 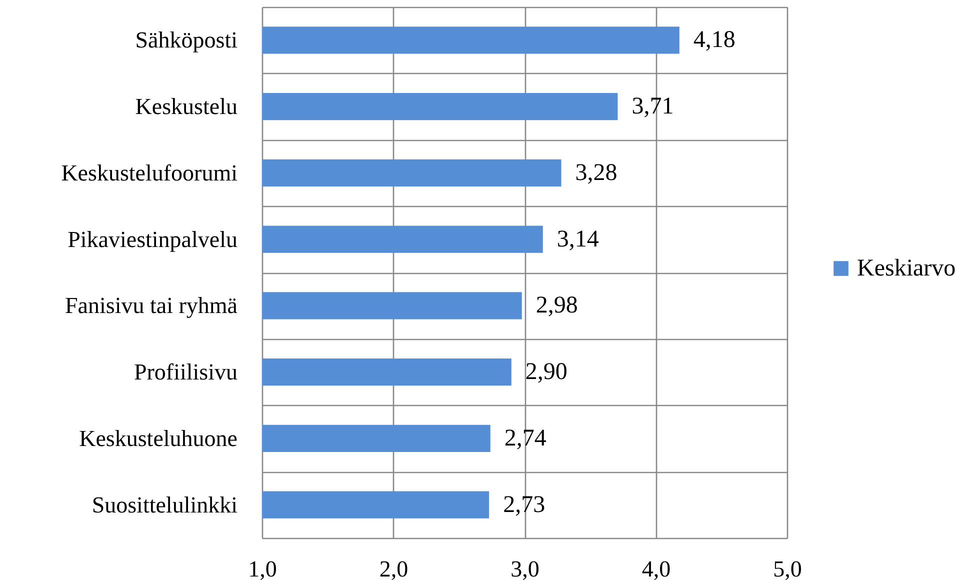 I want to click on y-tick-label: Fanisivu tai ryhmä, so click(x=151, y=305).